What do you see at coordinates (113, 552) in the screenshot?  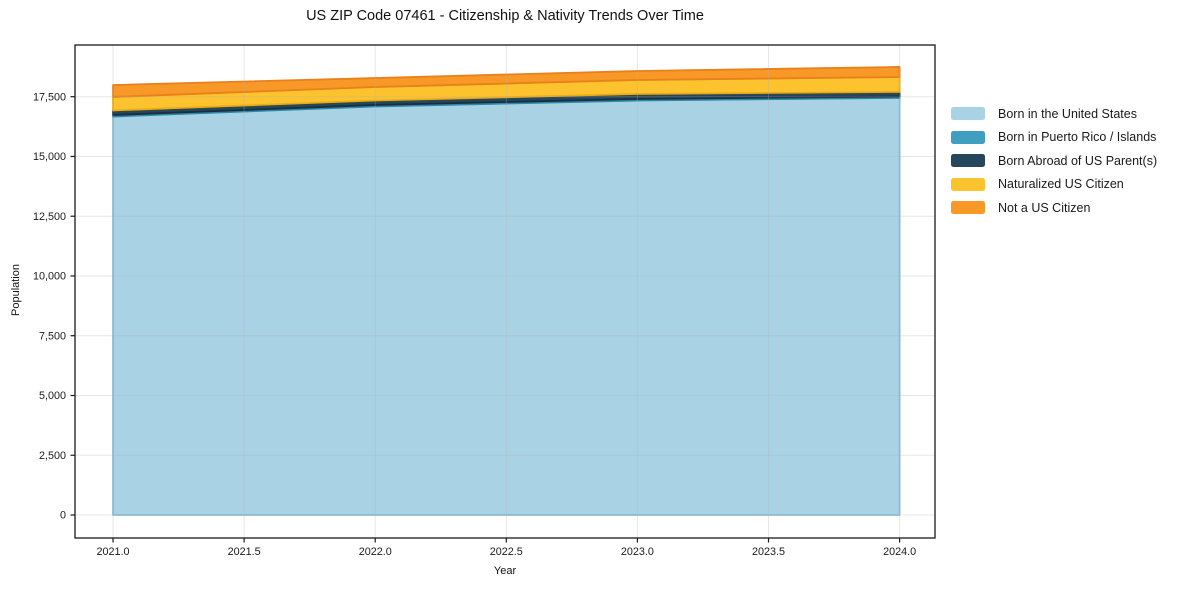 I see `x-tick-label: 2021.0` at bounding box center [113, 552].